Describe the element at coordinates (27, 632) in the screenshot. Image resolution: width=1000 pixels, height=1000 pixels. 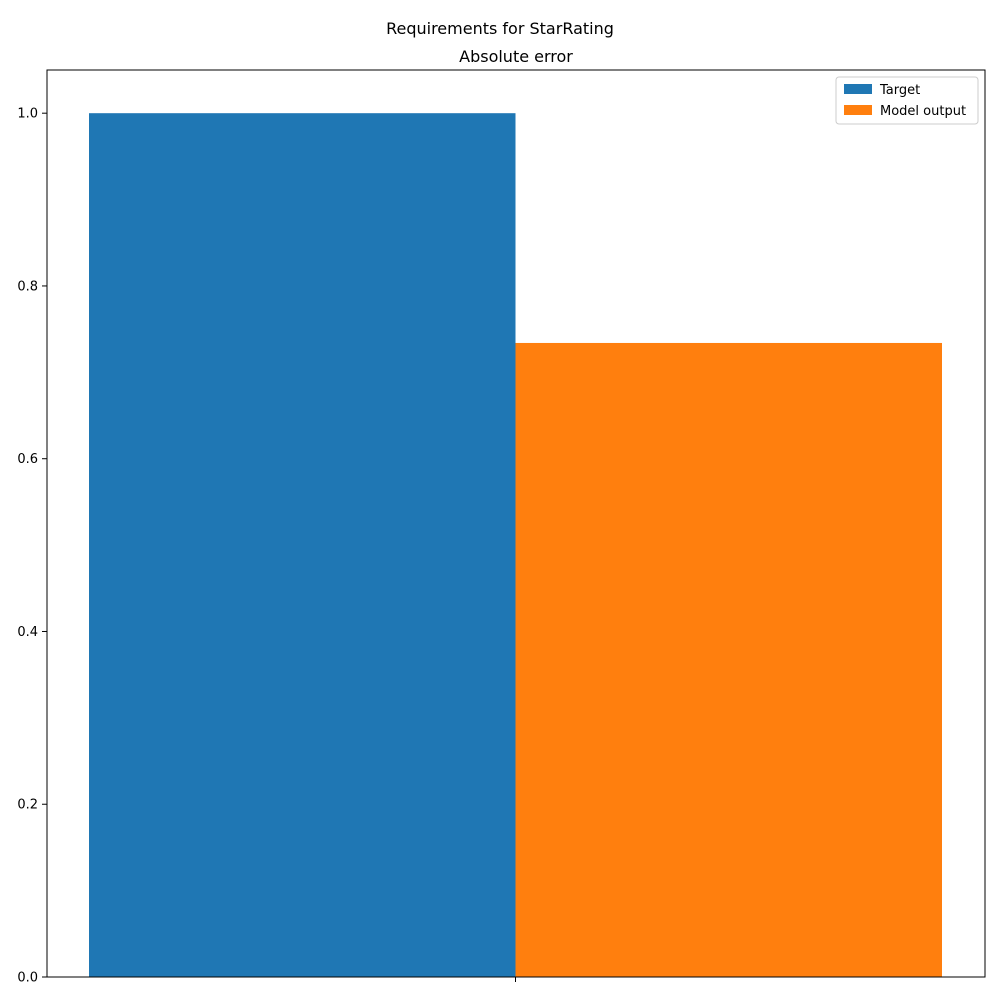
I see `y-tick-label: 0.4` at that location.